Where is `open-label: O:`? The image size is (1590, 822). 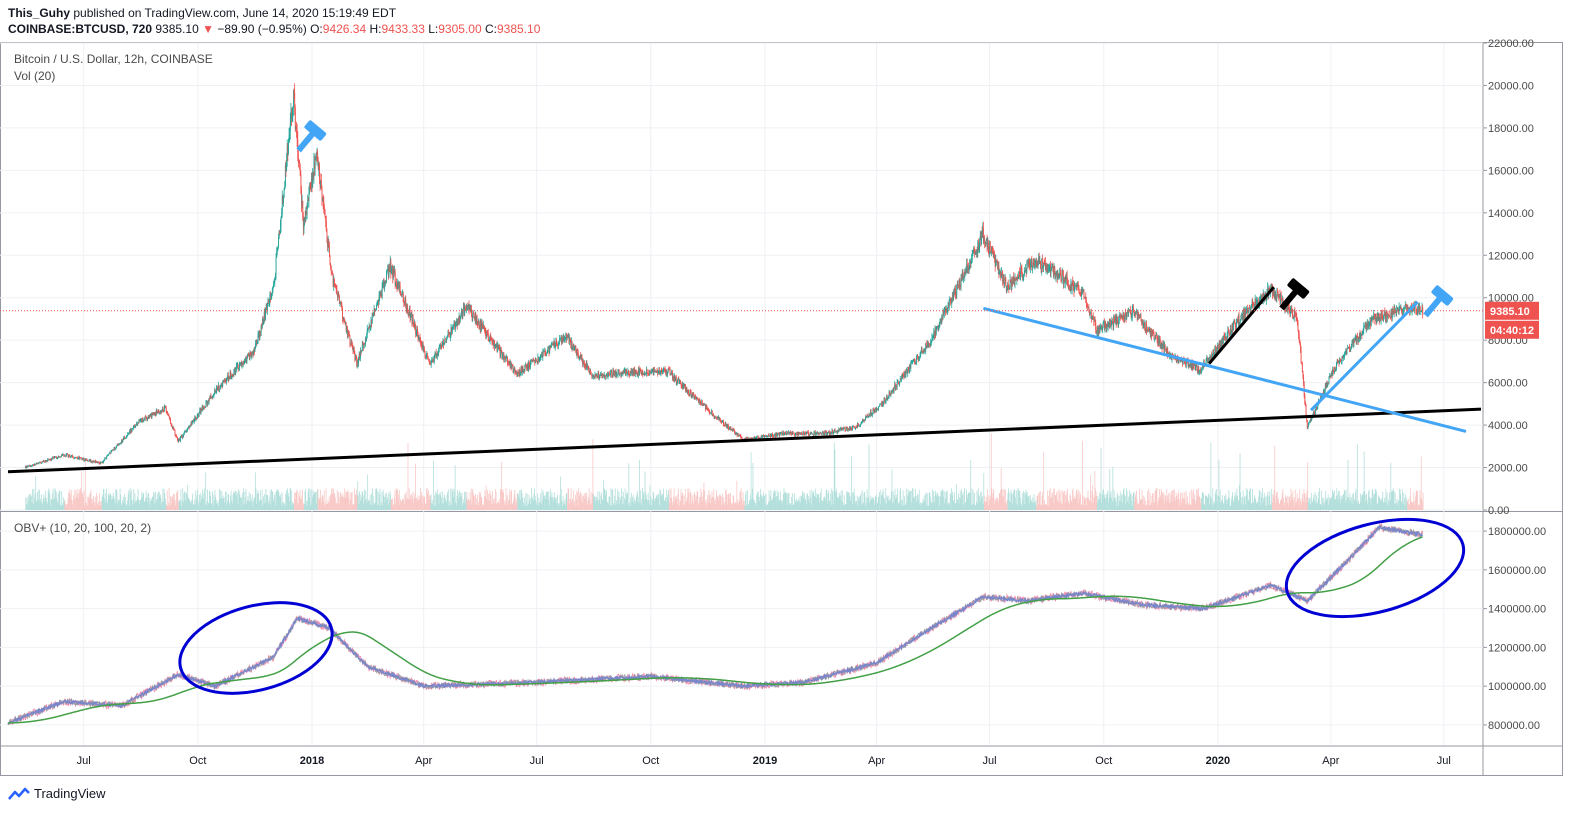
open-label: O: is located at coordinates (316, 29).